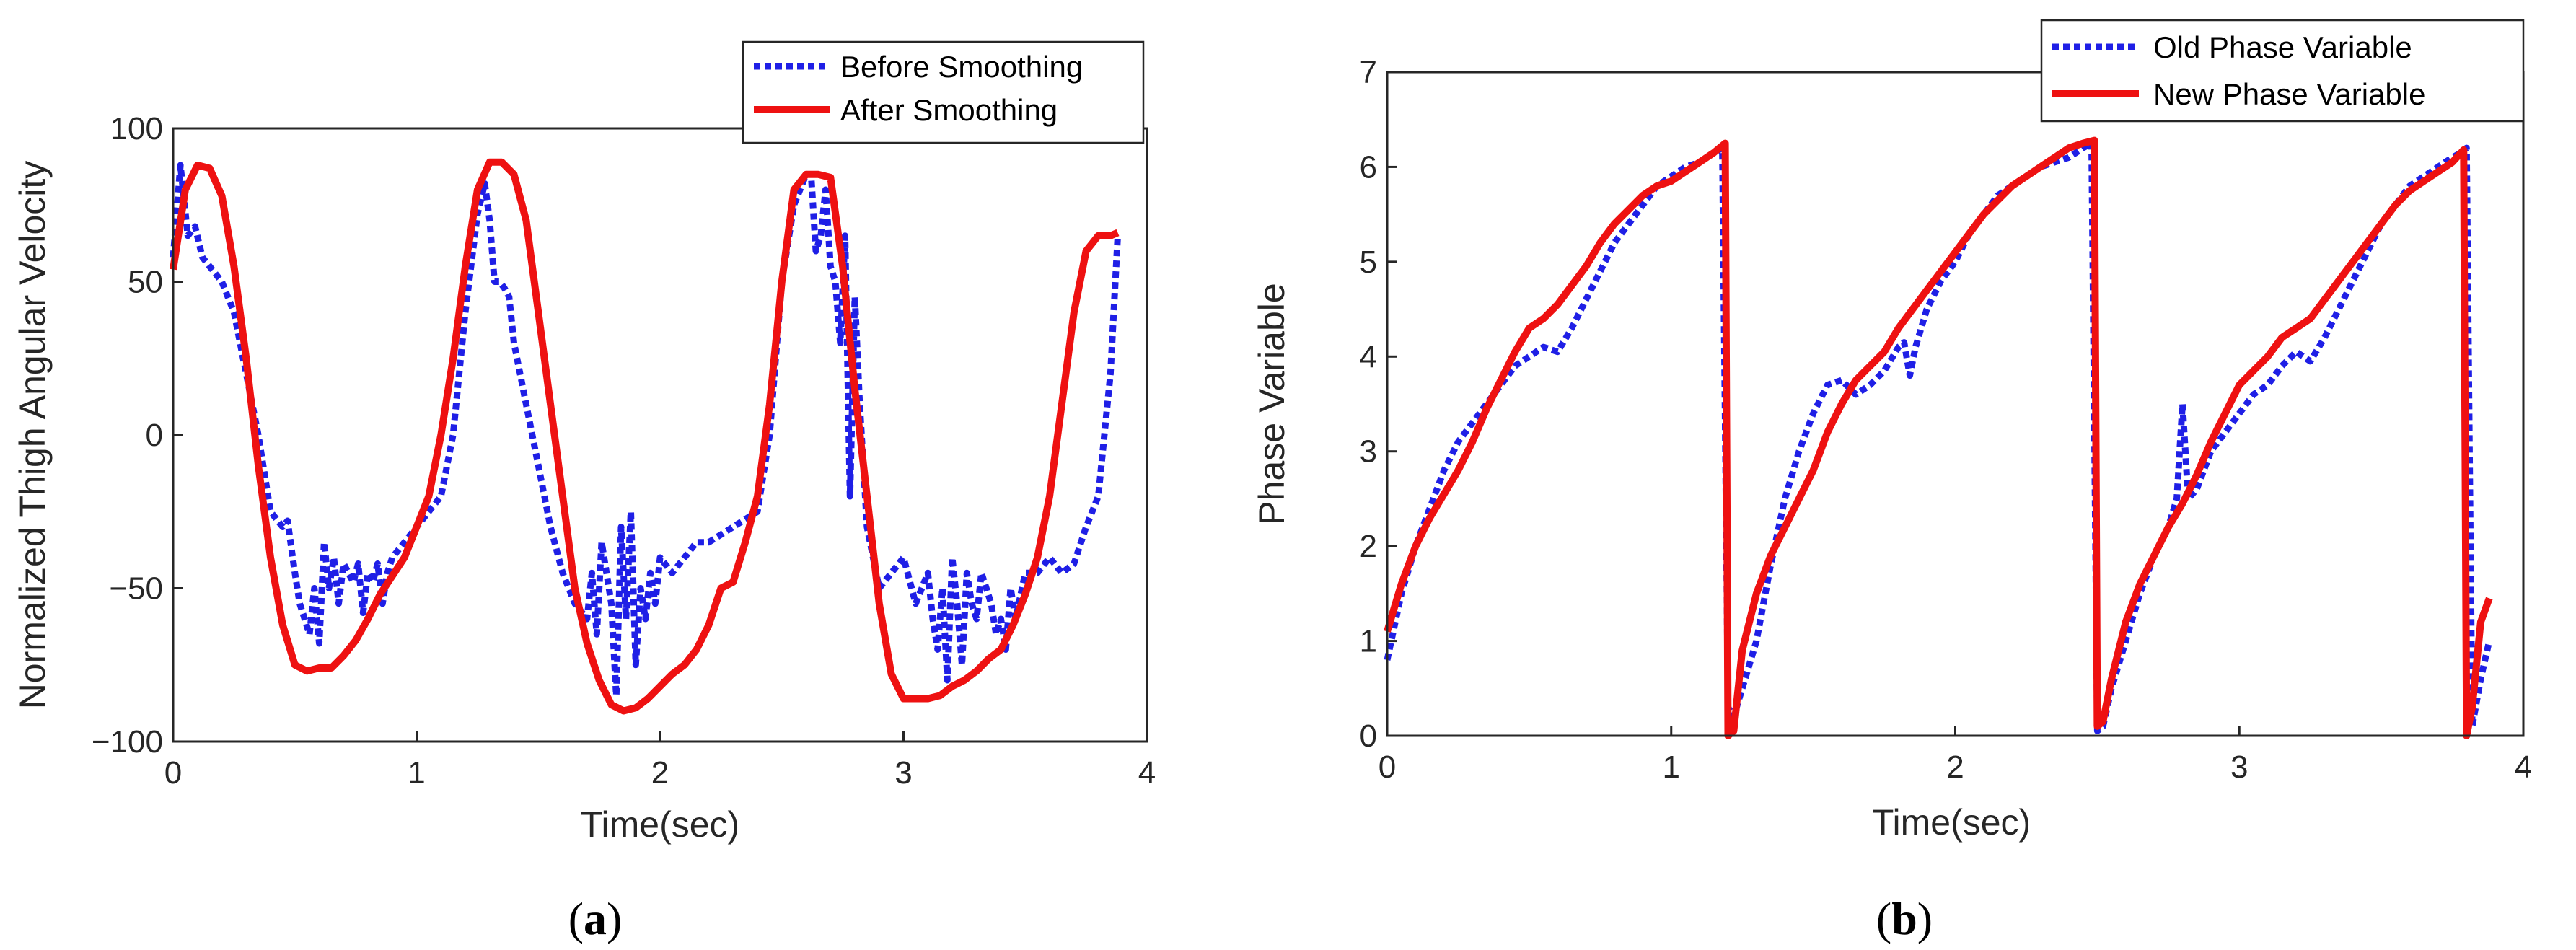 The height and width of the screenshot is (950, 2576). Describe the element at coordinates (1368, 641) in the screenshot. I see `panel-b-y-tick-label: 1` at that location.